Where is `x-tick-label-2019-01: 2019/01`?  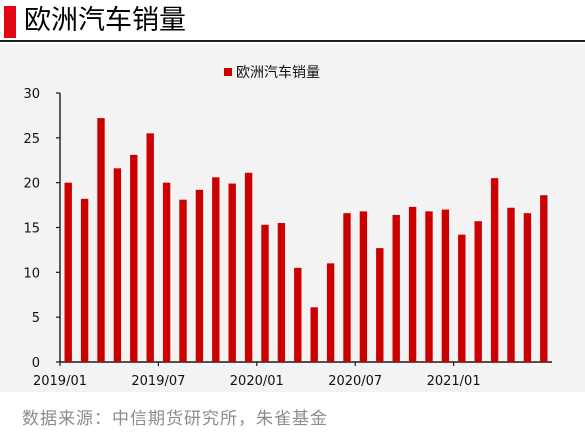
x-tick-label-2019-01: 2019/01 is located at coordinates (60, 381).